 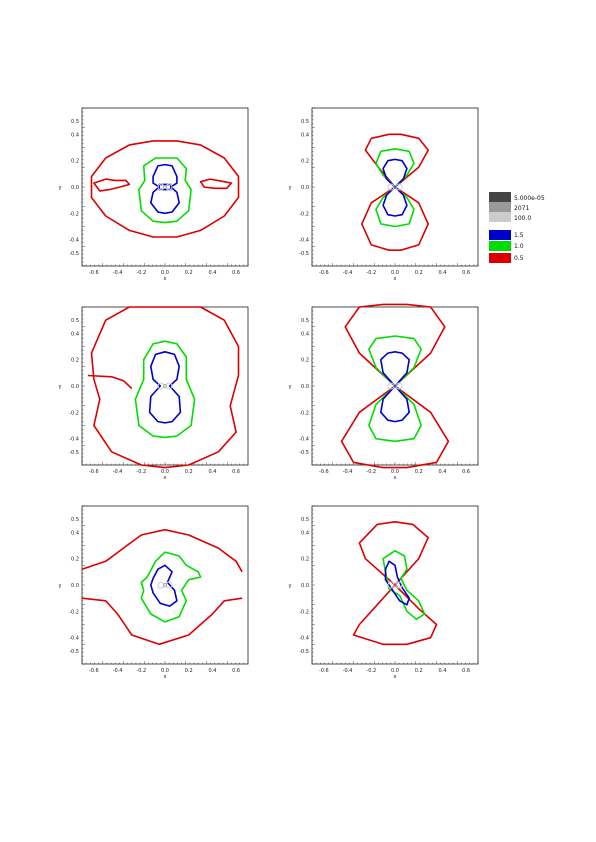 I want to click on x-tick-label: 0.6, so click(x=236, y=273).